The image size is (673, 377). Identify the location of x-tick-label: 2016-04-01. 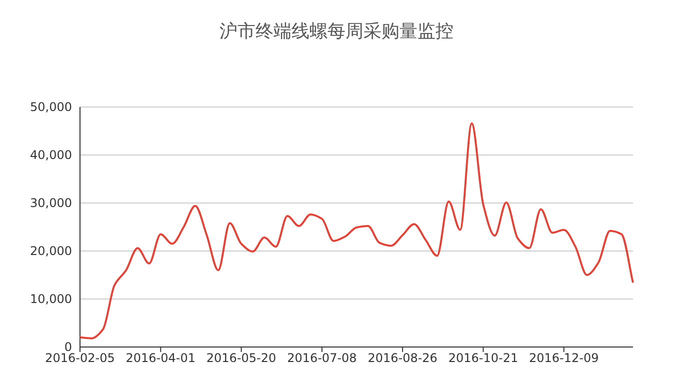
(161, 358).